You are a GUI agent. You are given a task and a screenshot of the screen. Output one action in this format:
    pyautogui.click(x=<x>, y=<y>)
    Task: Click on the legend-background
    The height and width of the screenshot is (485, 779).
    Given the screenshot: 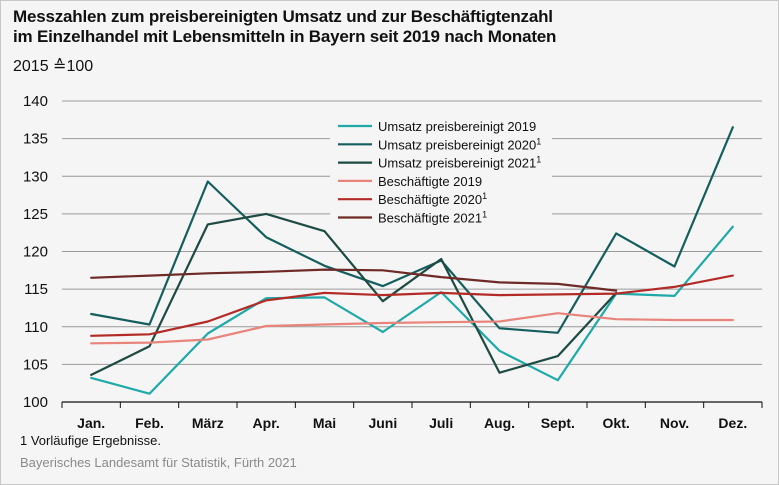 What is the action you would take?
    pyautogui.click(x=441, y=167)
    